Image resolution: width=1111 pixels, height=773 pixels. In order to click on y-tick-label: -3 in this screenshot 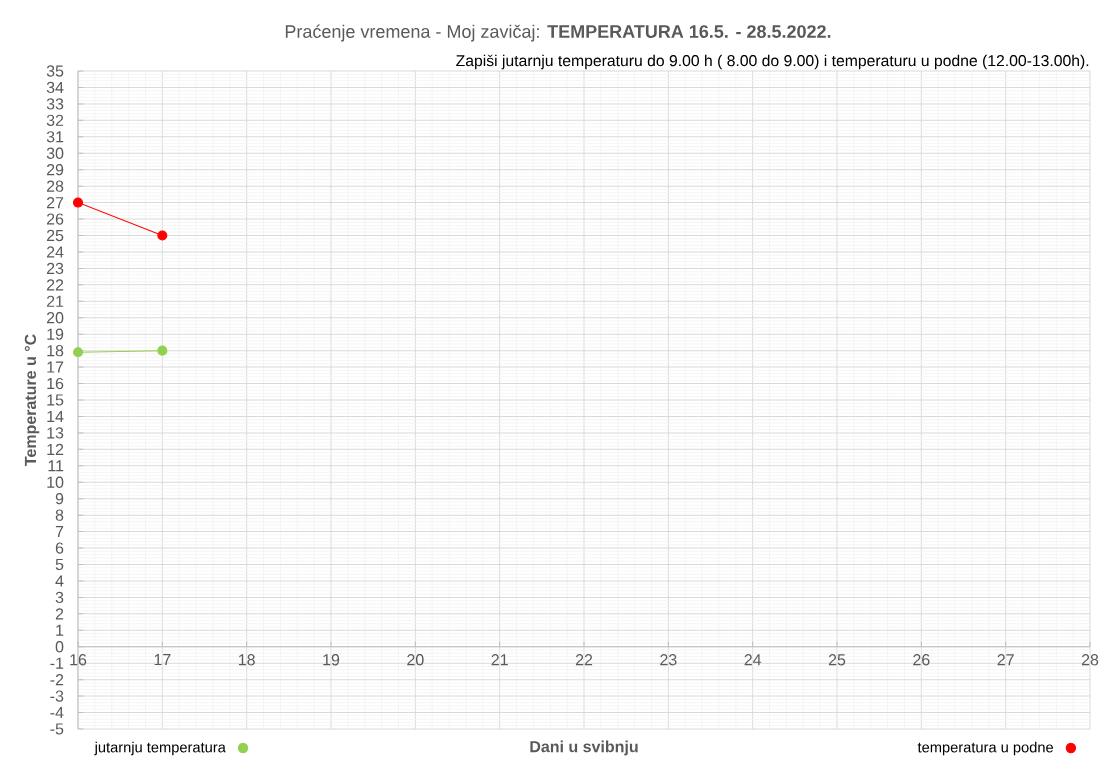, I will do `click(57, 696)`.